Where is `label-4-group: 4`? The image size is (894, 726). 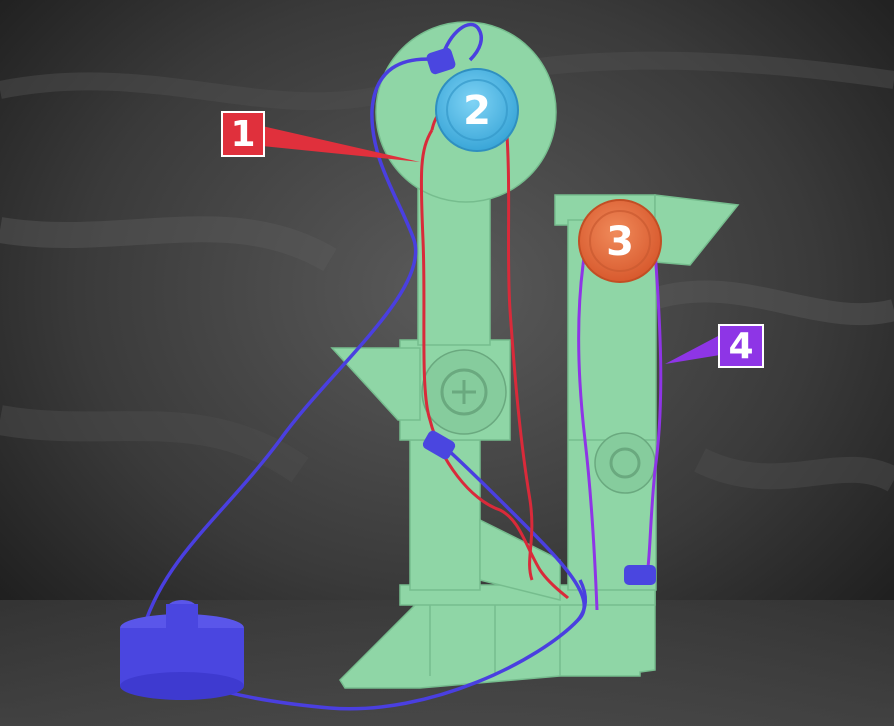 label-4-group: 4 is located at coordinates (714, 346).